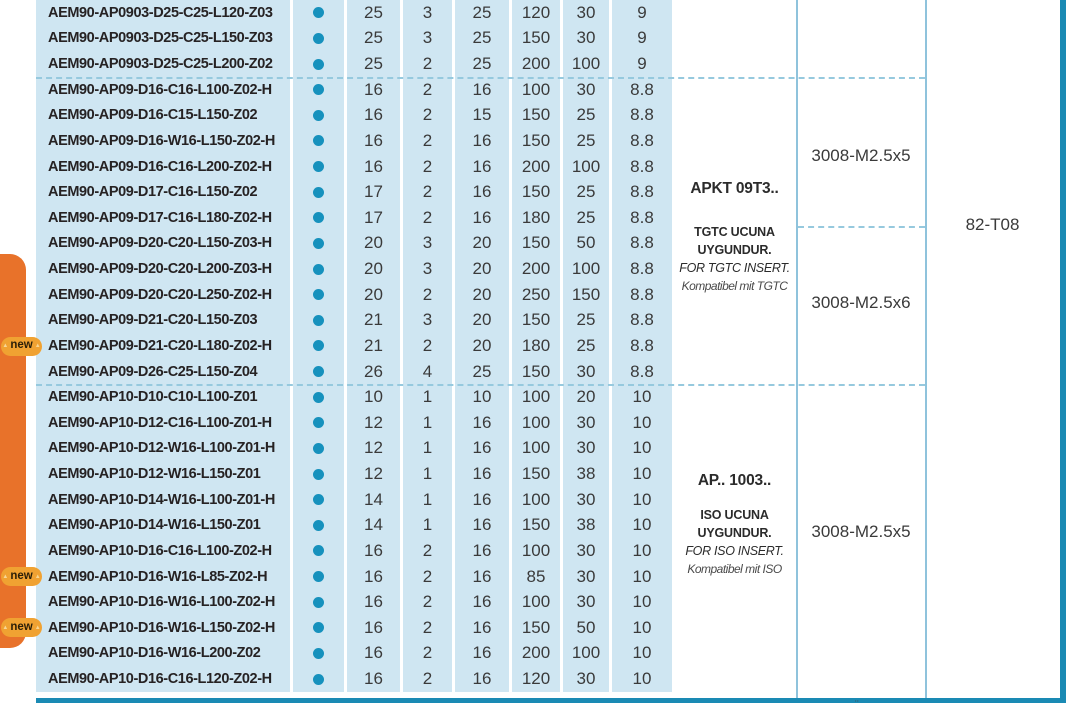  Describe the element at coordinates (163, 551) in the screenshot. I see `product-code: AEM90-AP10-D16-C16-L100-Z02-H` at that location.